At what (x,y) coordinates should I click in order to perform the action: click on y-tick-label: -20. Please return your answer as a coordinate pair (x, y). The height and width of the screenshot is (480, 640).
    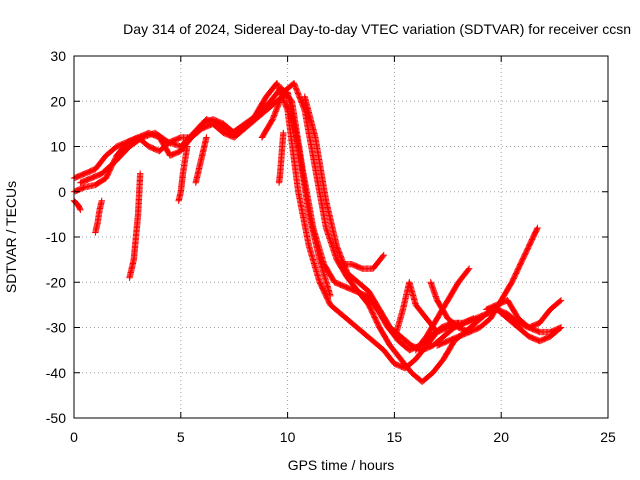
    Looking at the image, I should click on (56, 282).